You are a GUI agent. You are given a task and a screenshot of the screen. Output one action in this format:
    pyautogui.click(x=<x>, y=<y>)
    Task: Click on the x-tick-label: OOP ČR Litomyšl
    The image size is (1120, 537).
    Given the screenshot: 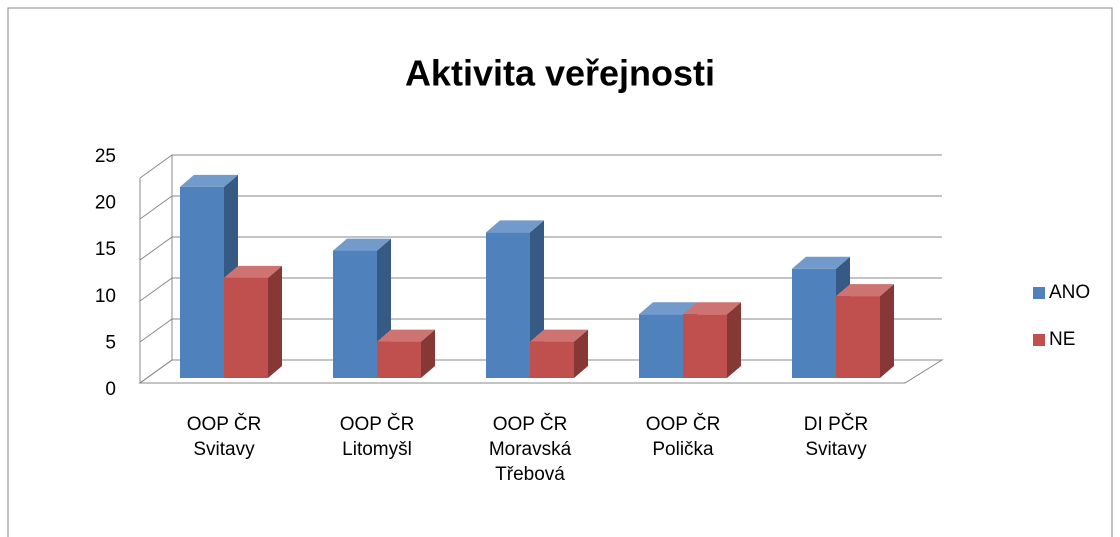 What is the action you would take?
    pyautogui.click(x=377, y=437)
    